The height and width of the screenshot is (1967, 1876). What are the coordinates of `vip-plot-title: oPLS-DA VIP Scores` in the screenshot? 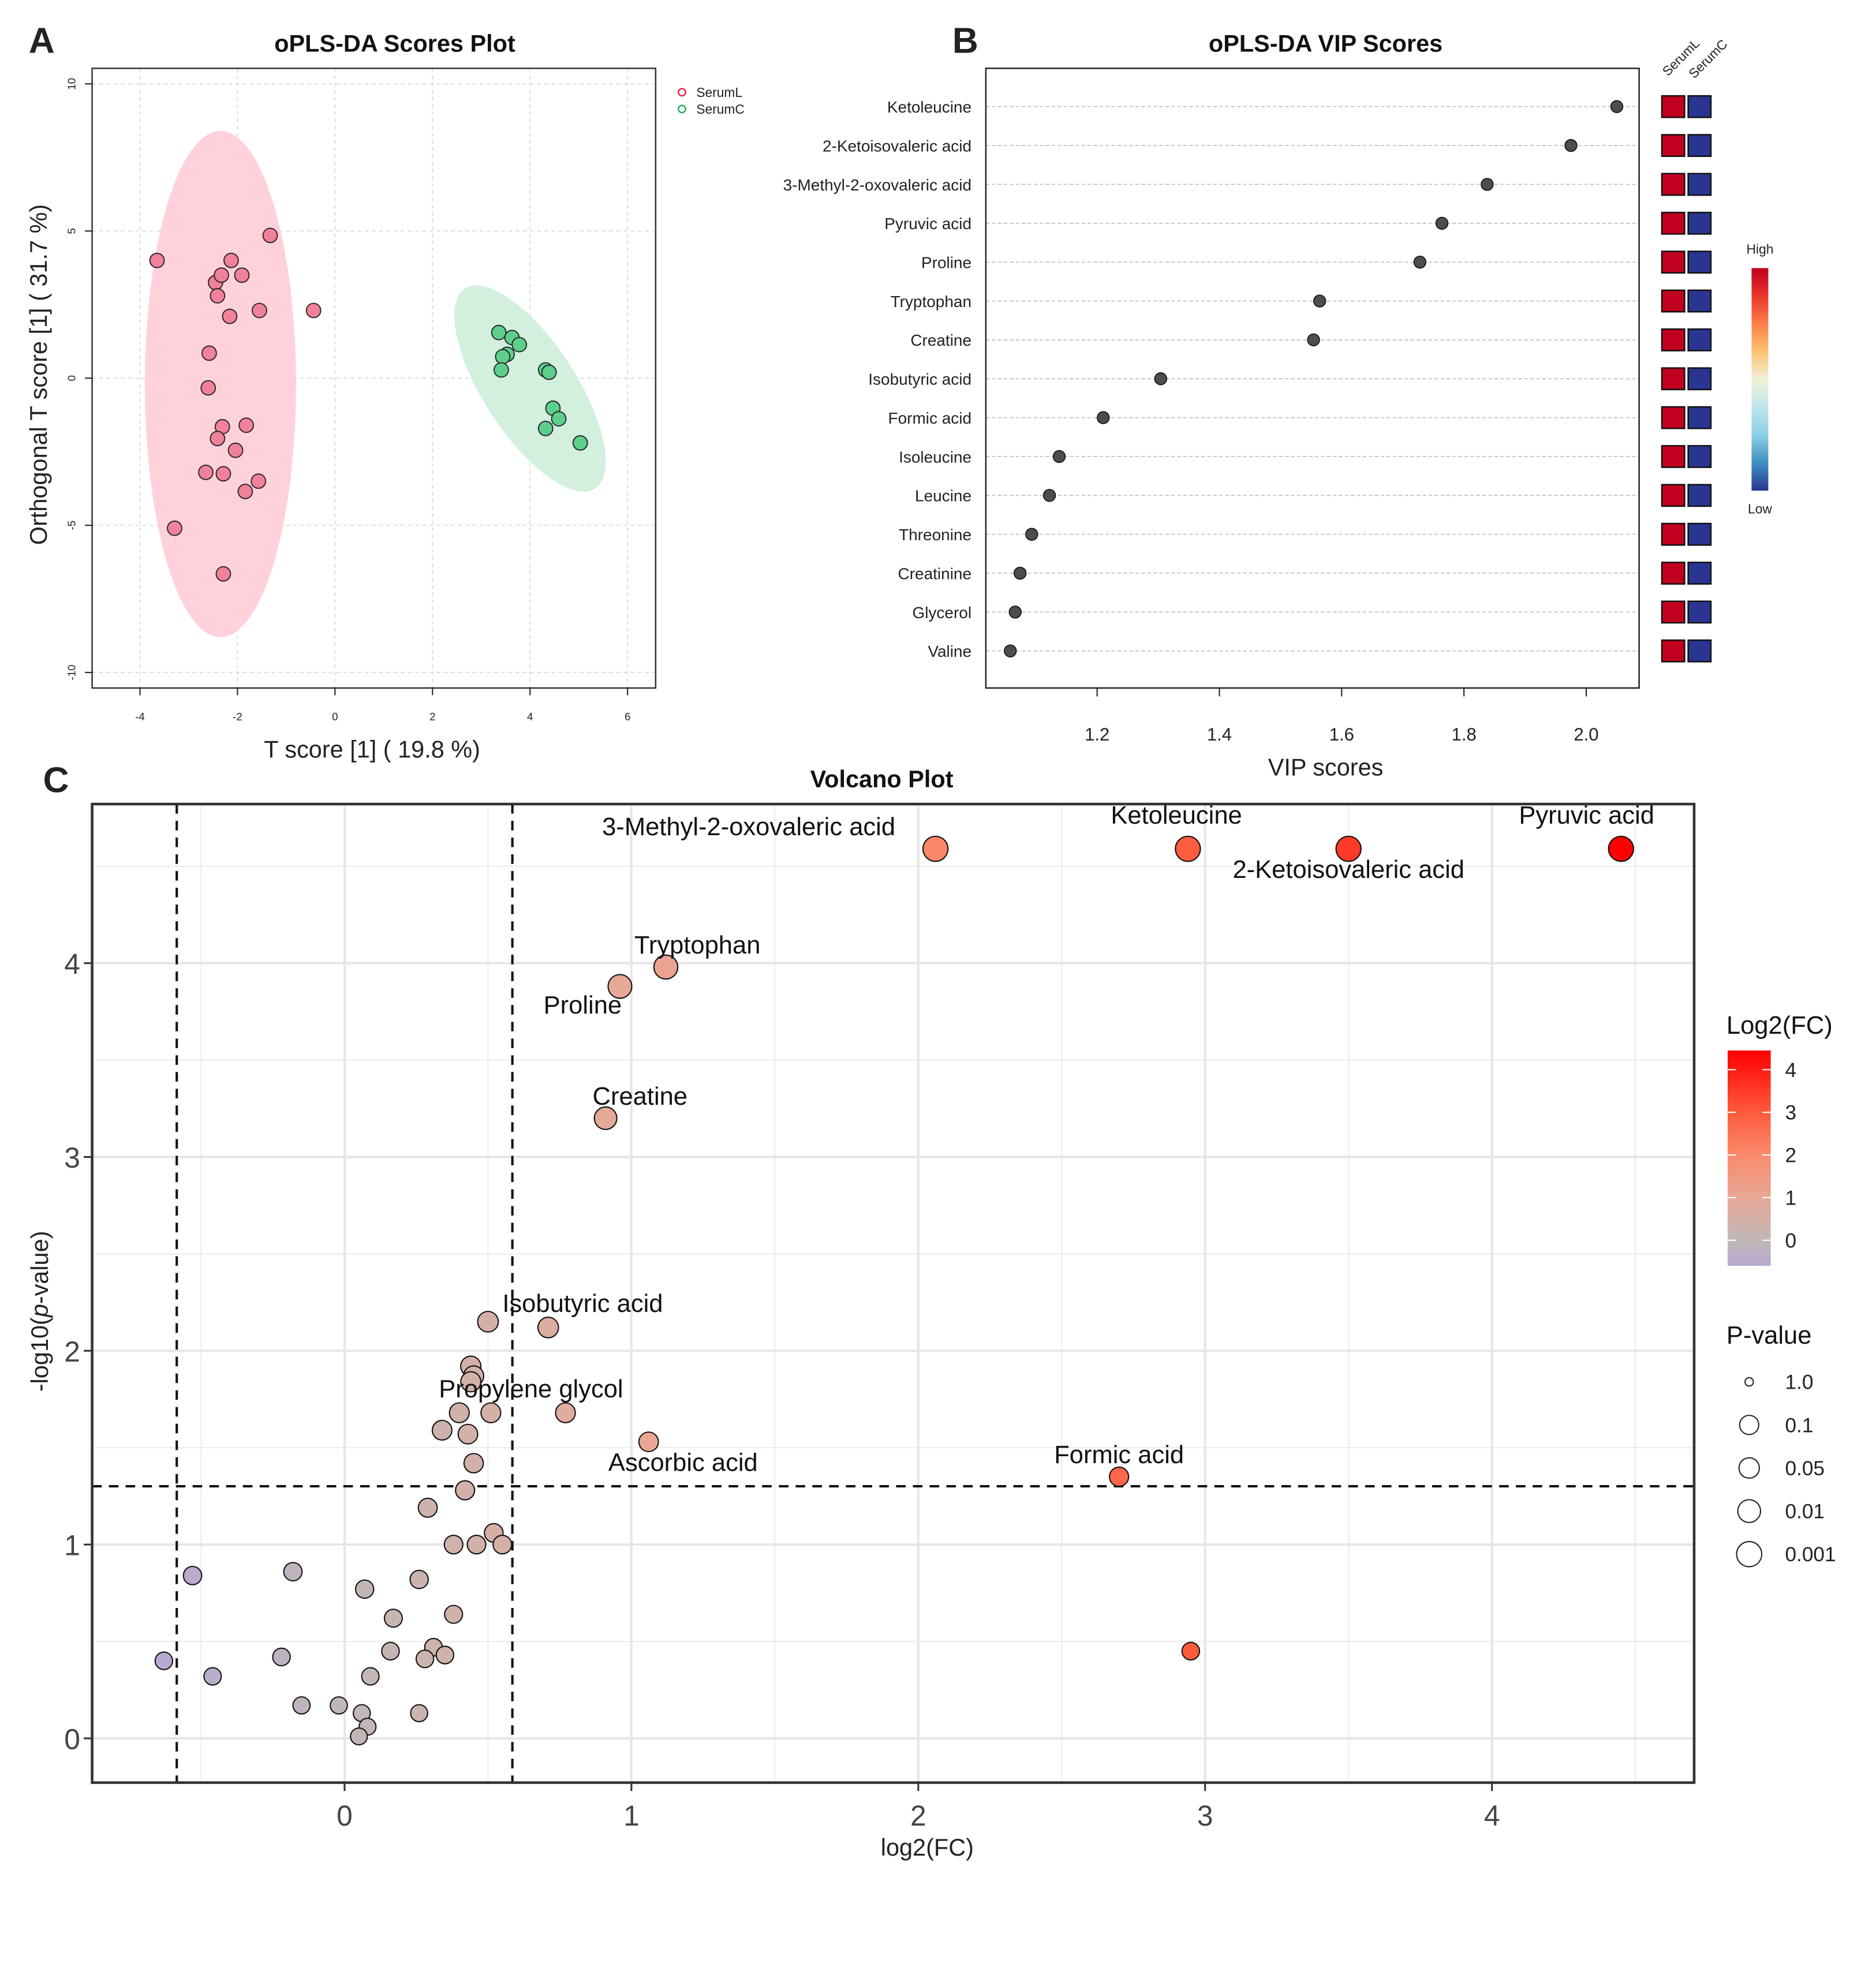 It's located at (1325, 43).